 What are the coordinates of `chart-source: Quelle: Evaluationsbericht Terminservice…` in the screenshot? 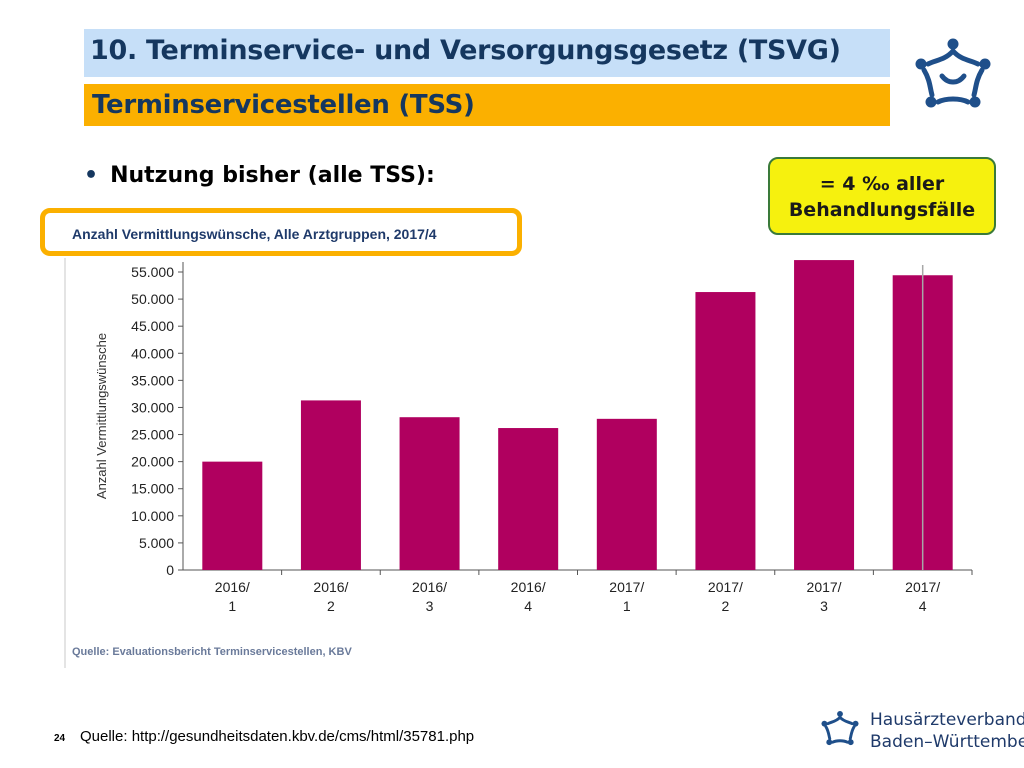 It's located at (212, 652).